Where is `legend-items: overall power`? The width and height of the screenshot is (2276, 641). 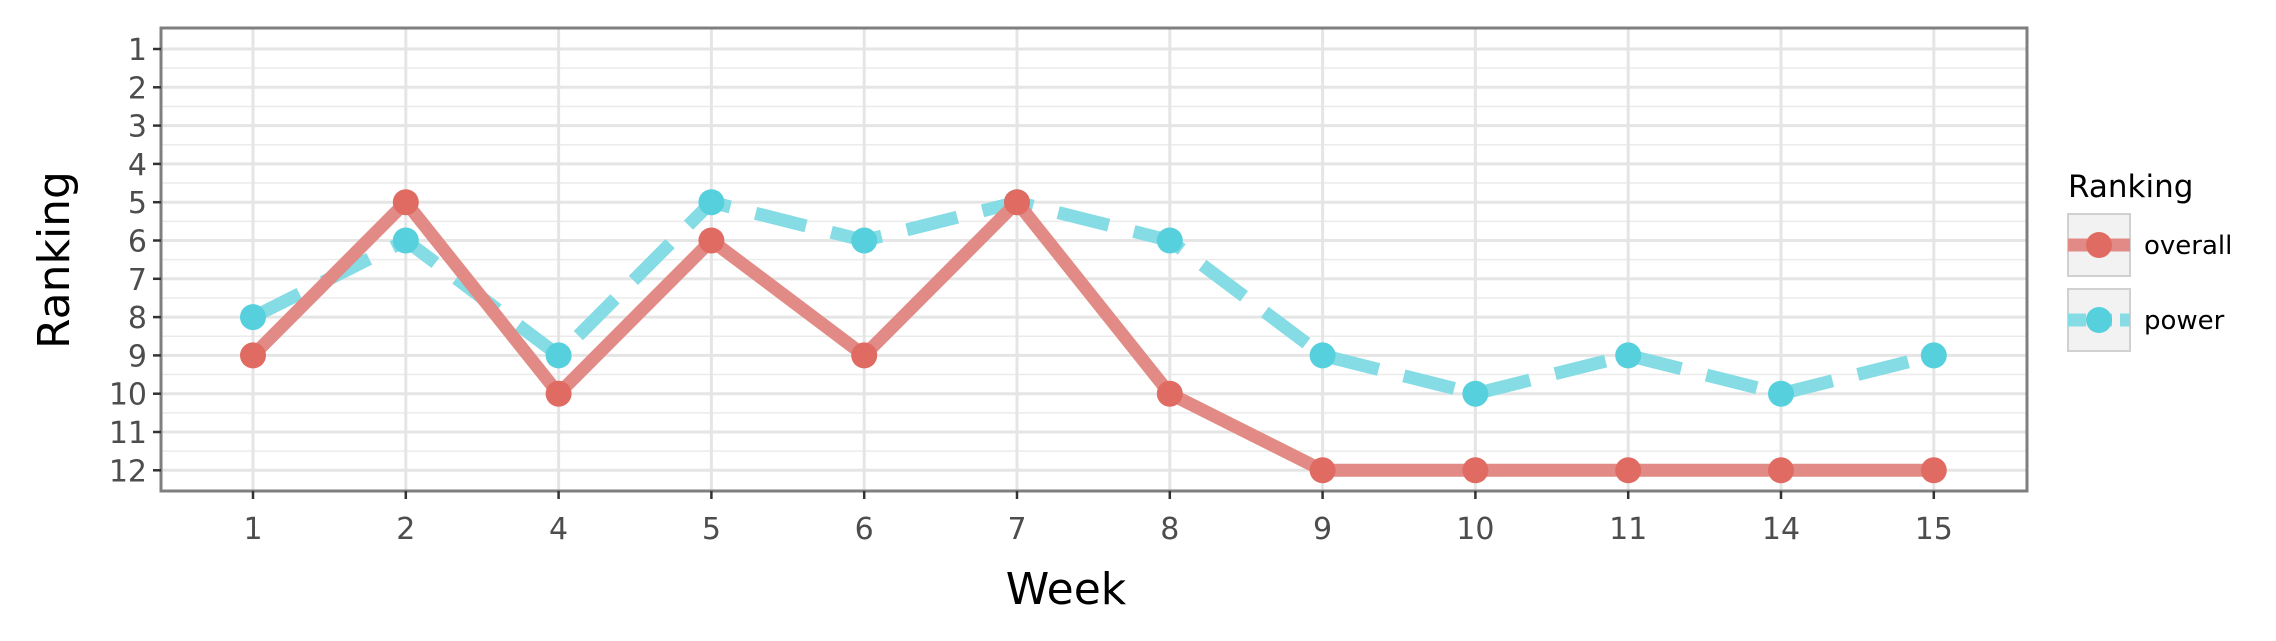 legend-items: overall power is located at coordinates (2149, 282).